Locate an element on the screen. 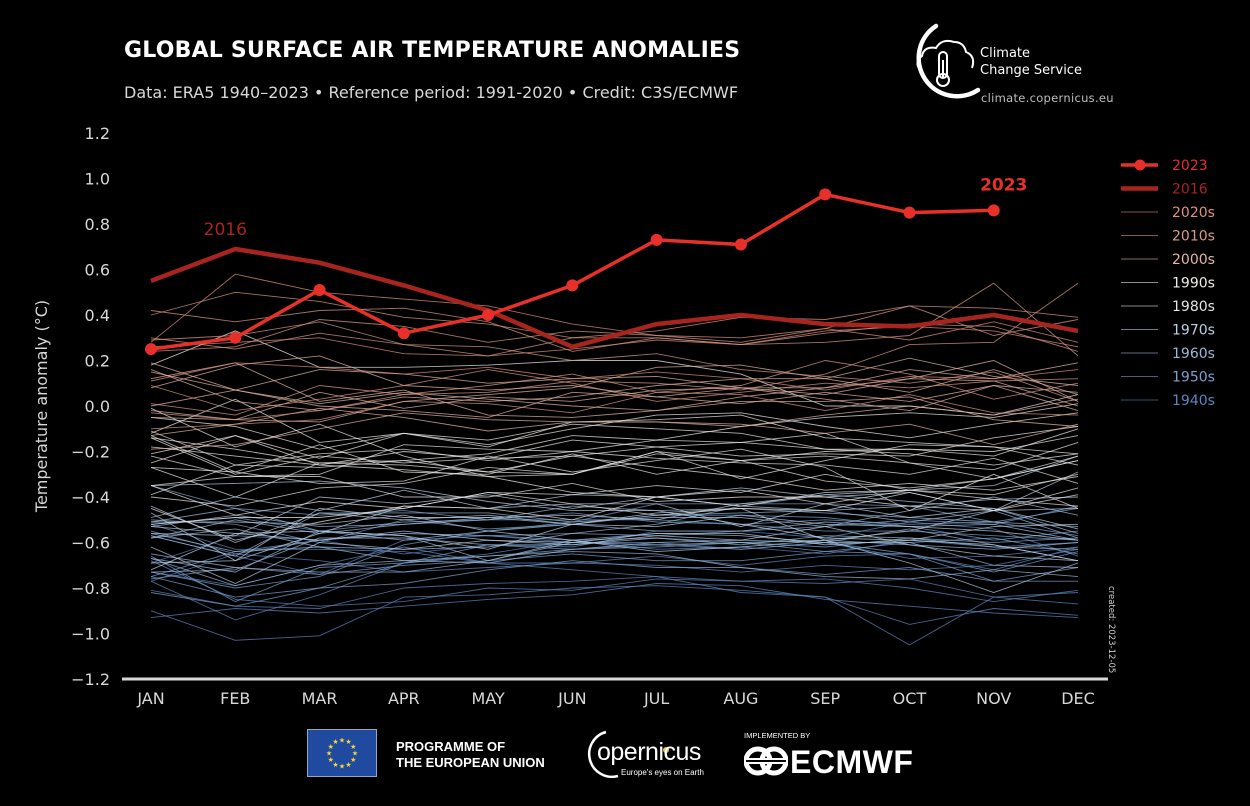  x-tick-jun: JUN is located at coordinates (571, 698).